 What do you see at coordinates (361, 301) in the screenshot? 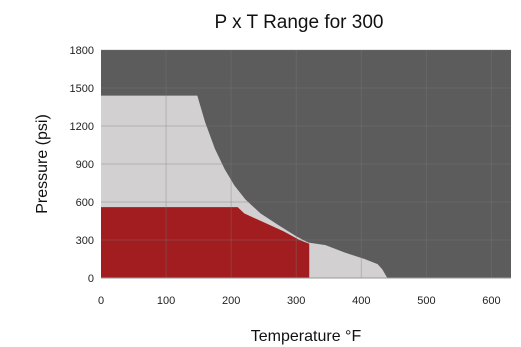
I see `x-tick-label: 400` at bounding box center [361, 301].